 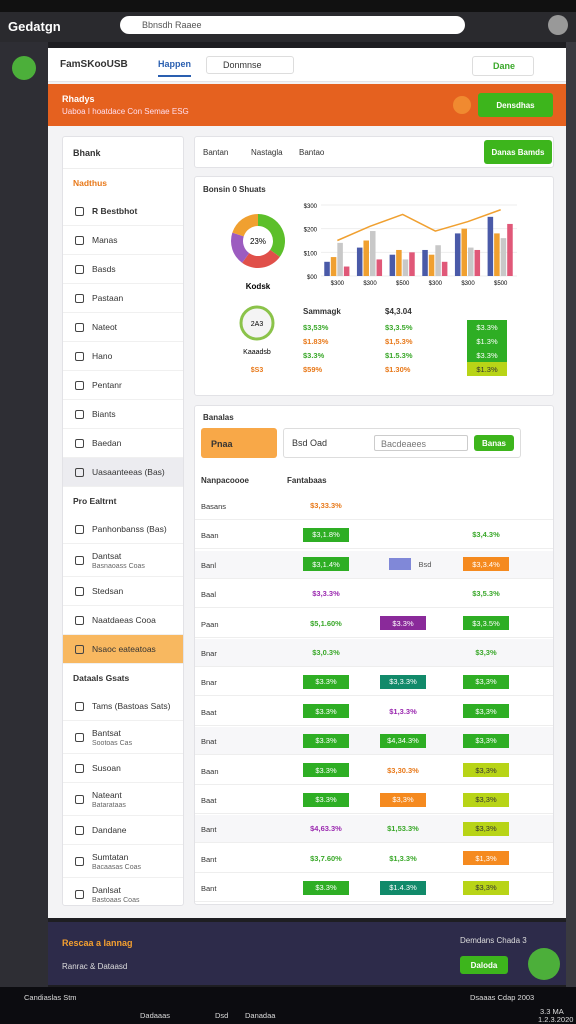 What do you see at coordinates (110, 856) in the screenshot?
I see `nav-label: Sumtatan` at bounding box center [110, 856].